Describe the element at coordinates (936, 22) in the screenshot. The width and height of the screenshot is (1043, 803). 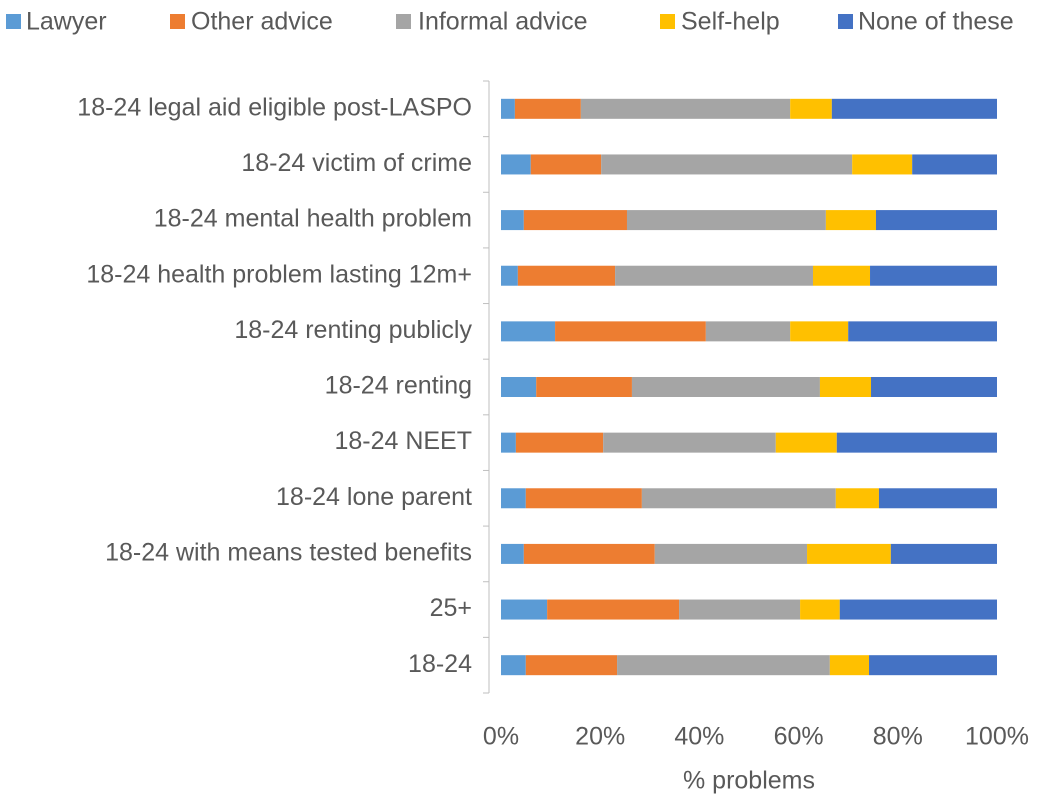
I see `legend-label: None of these` at that location.